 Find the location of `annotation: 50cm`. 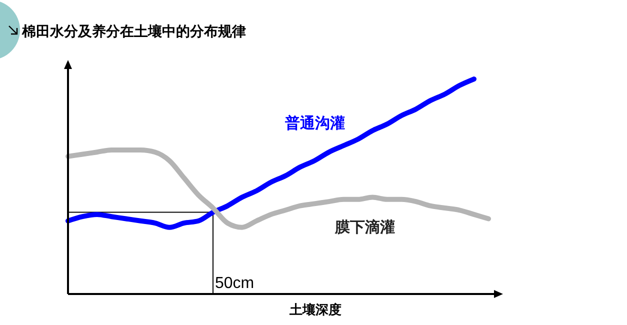

annotation: 50cm is located at coordinates (234, 283).